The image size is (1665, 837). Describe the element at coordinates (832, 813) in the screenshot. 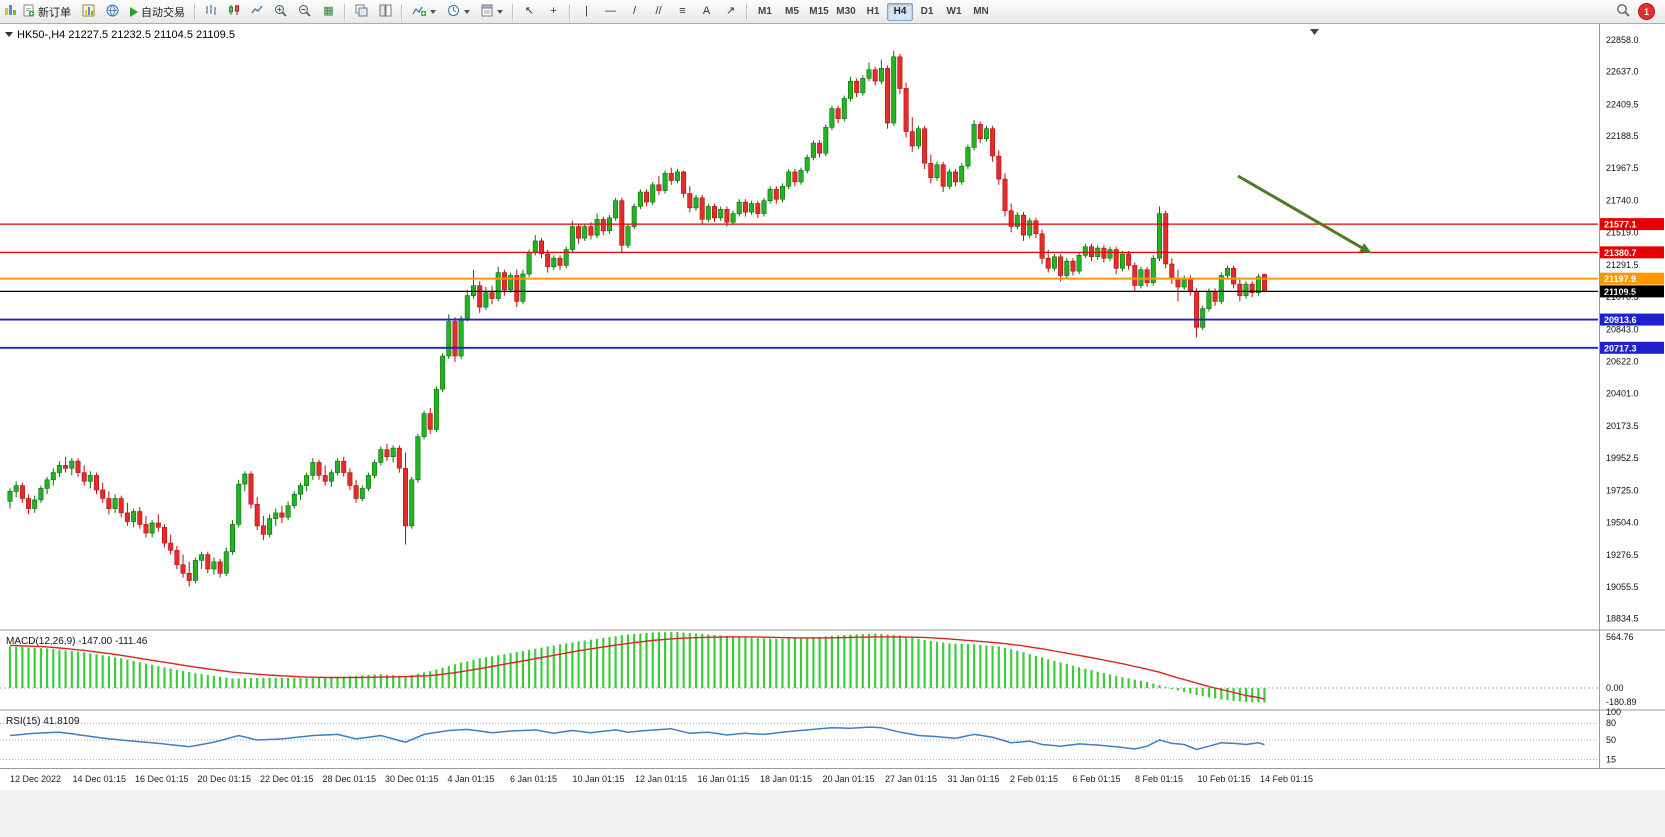

I see `window-bottom-strip` at that location.